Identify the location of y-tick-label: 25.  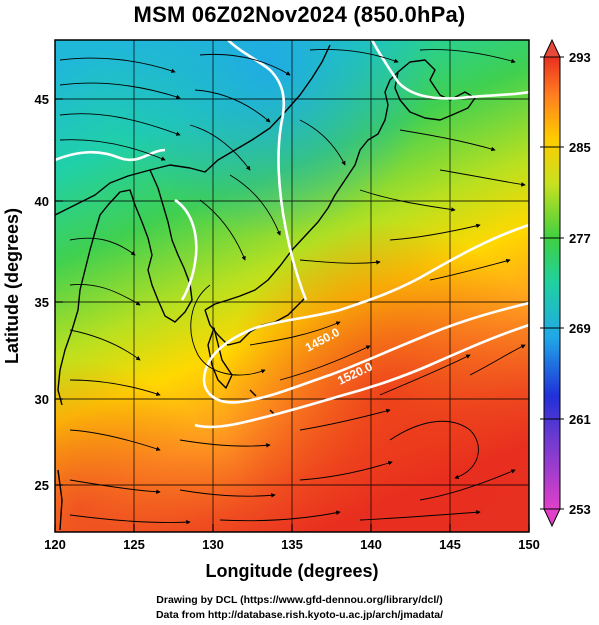
(42, 485).